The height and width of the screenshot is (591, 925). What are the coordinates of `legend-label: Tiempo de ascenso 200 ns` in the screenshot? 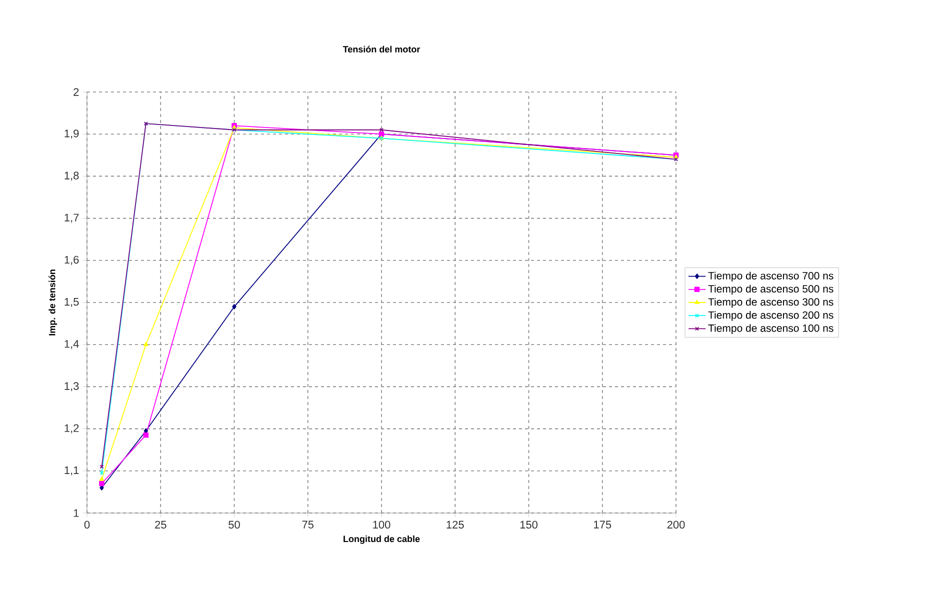 It's located at (771, 316).